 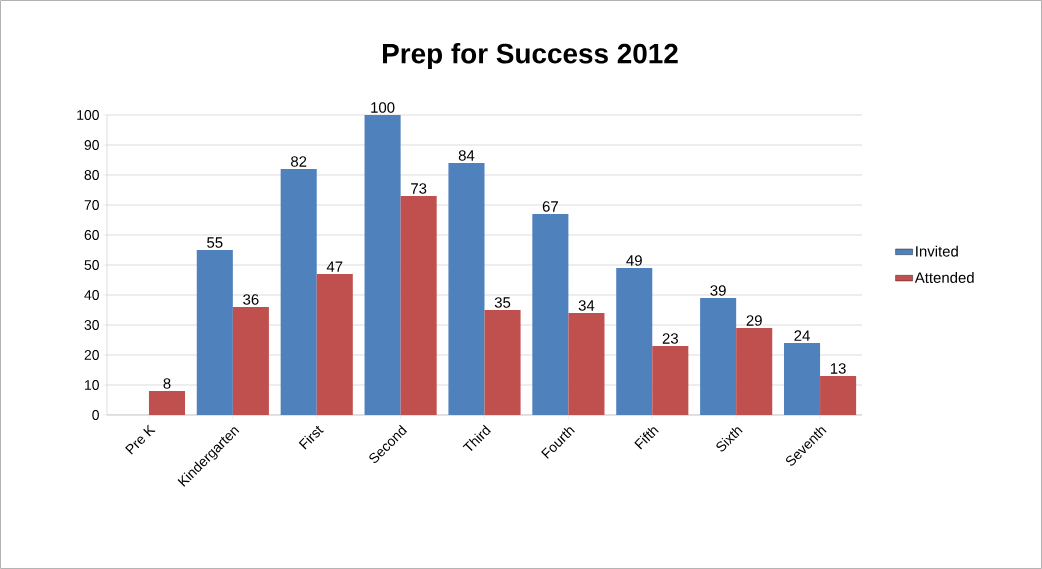 I want to click on data-label: 23, so click(x=670, y=338).